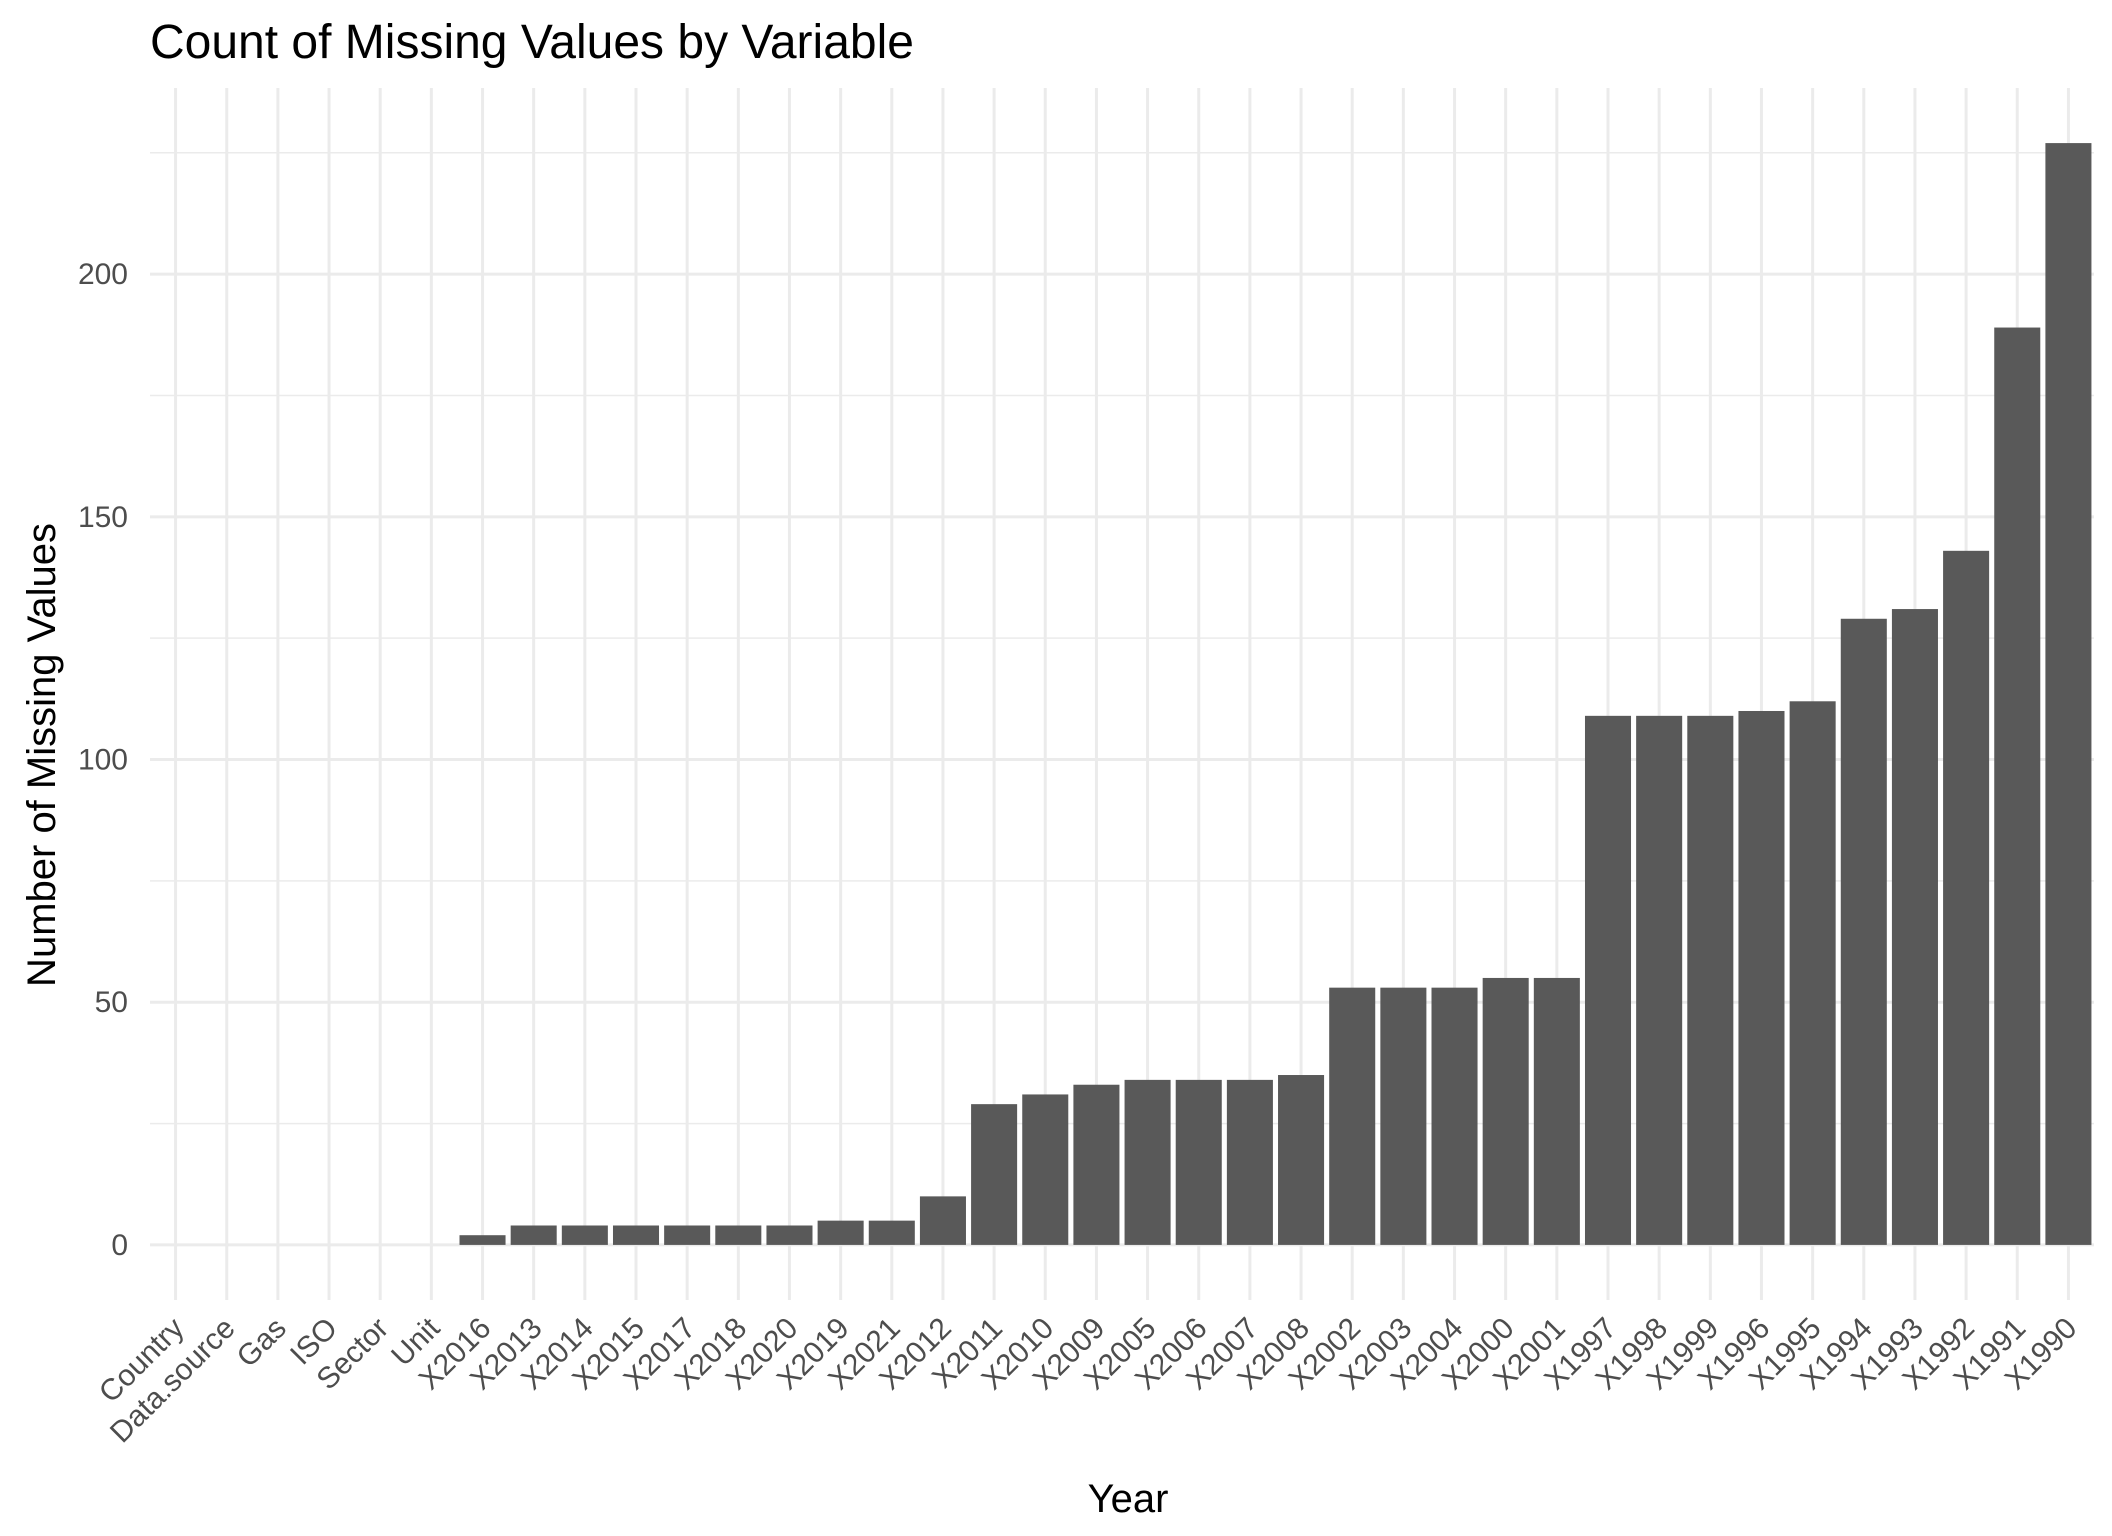 Image resolution: width=2112 pixels, height=1536 pixels. Describe the element at coordinates (1505, 1111) in the screenshot. I see `bar-x2000` at that location.